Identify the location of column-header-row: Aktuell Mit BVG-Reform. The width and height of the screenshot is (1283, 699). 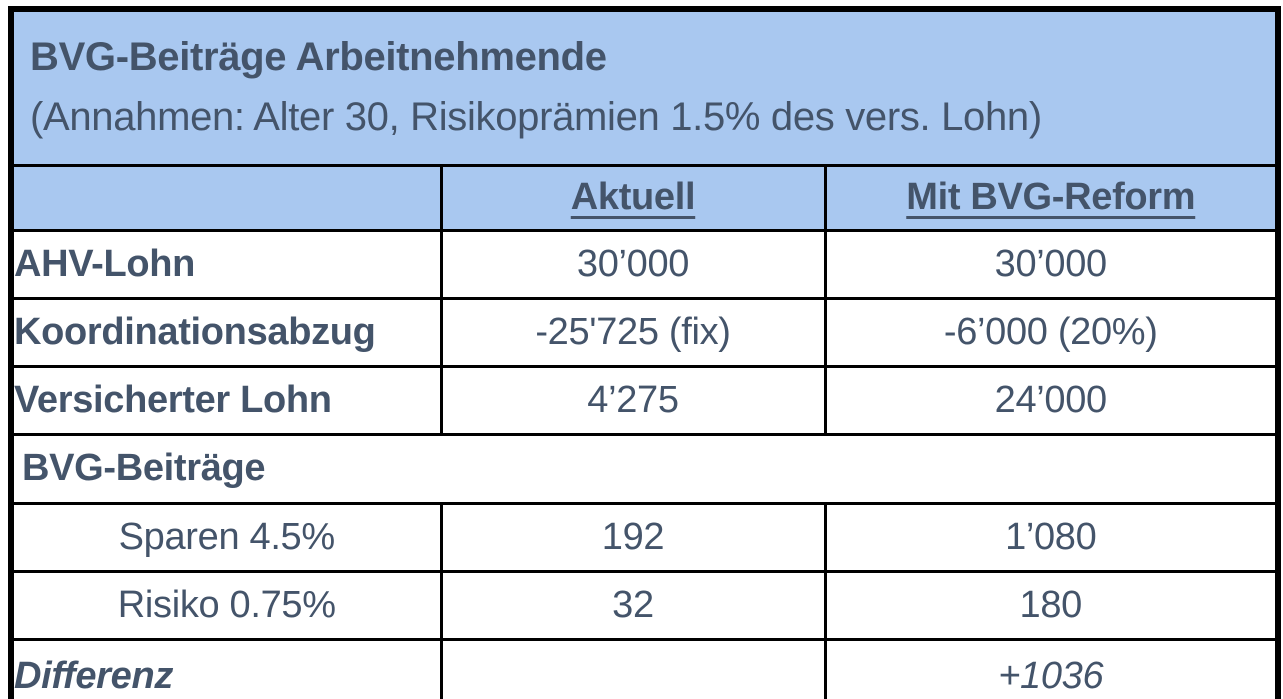
(644, 198).